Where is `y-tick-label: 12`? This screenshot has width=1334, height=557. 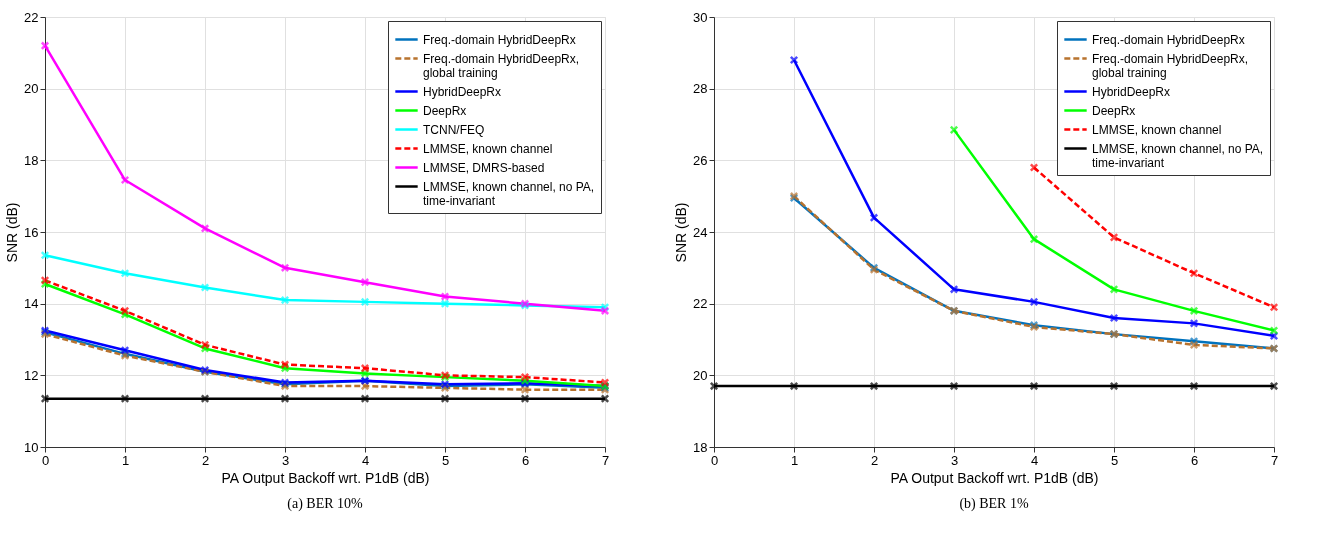
y-tick-label: 12 is located at coordinates (31, 375).